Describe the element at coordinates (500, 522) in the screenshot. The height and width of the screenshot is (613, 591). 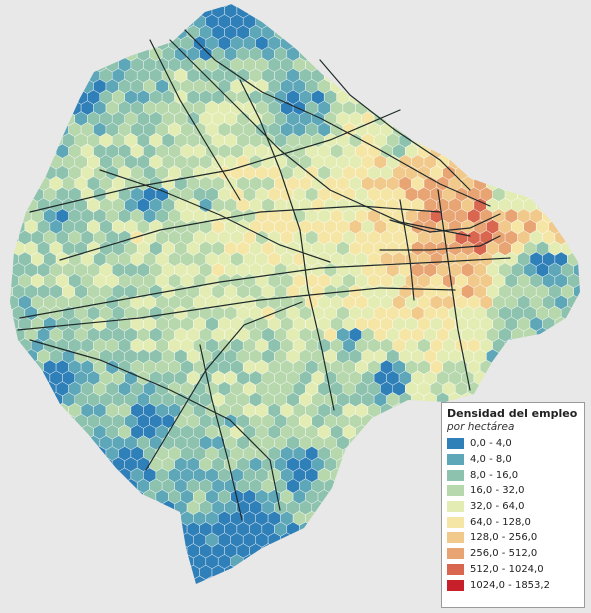
I see `legend-label: 64,0 - 128,0` at that location.